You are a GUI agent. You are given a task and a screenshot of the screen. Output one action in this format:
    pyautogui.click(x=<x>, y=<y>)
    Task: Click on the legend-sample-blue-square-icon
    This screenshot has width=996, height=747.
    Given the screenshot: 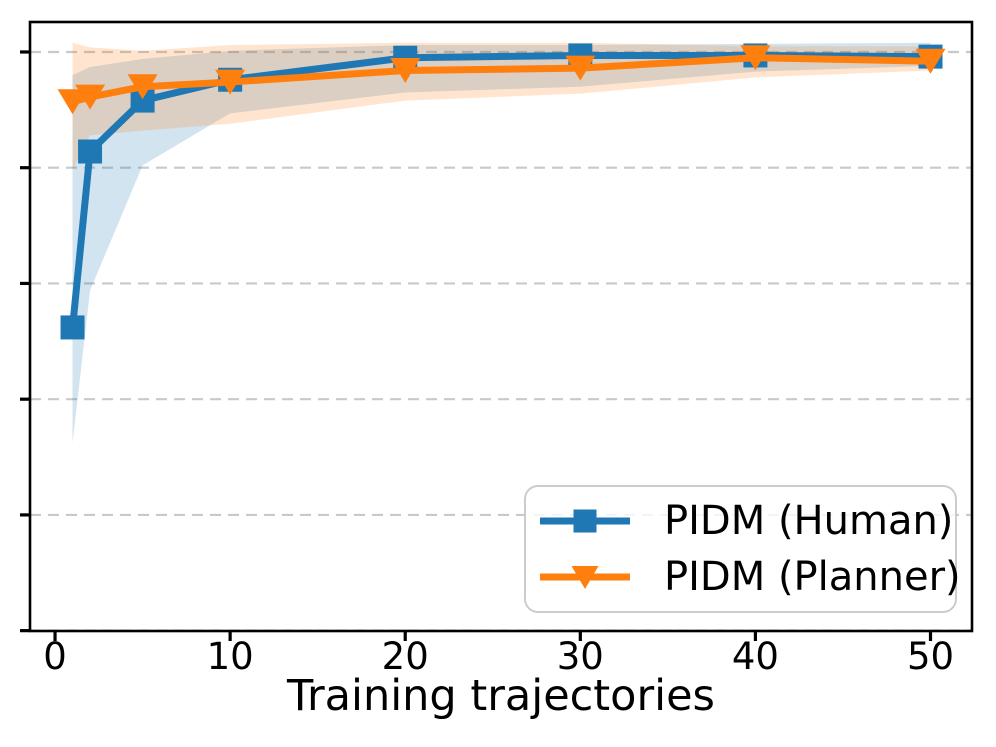 What is the action you would take?
    pyautogui.click(x=585, y=521)
    